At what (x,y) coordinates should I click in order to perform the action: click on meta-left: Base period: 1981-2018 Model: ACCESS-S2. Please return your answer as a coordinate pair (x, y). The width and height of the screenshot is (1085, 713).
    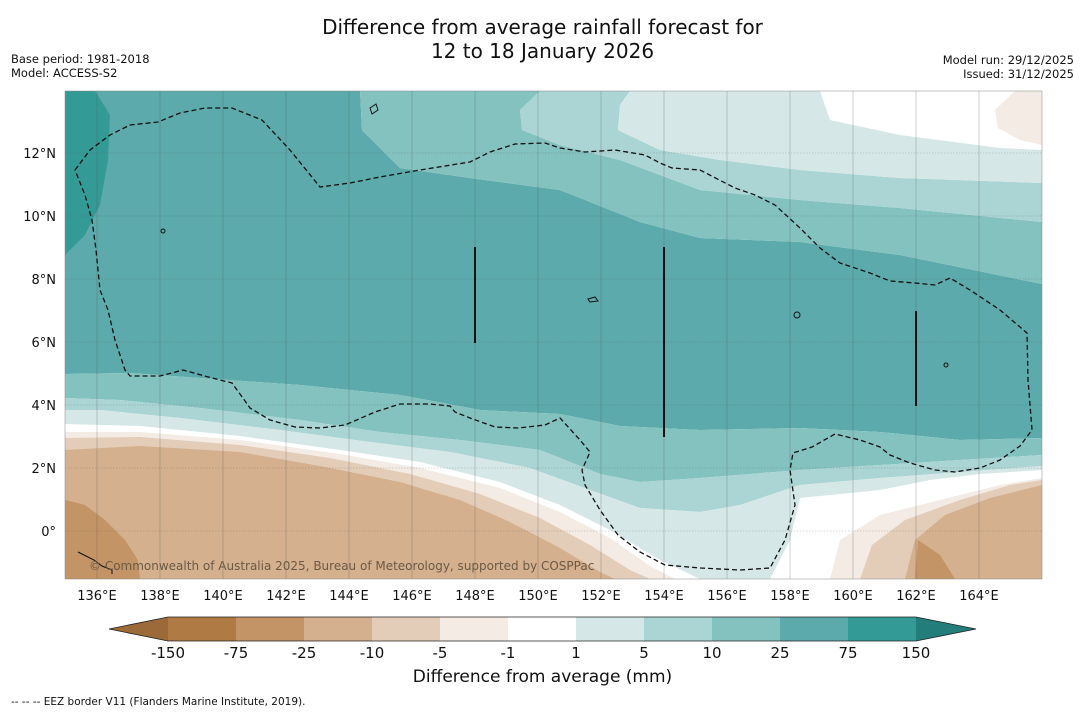
    Looking at the image, I should click on (80, 66).